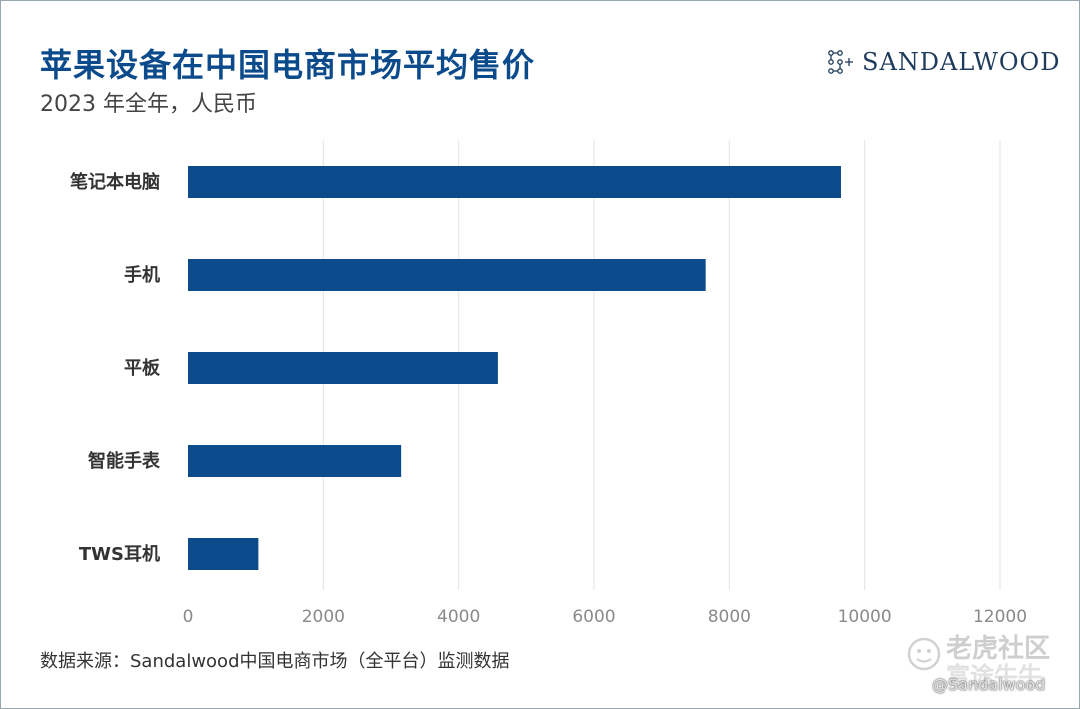 This screenshot has height=709, width=1080. Describe the element at coordinates (1000, 617) in the screenshot. I see `x-tick-label: 12000` at that location.